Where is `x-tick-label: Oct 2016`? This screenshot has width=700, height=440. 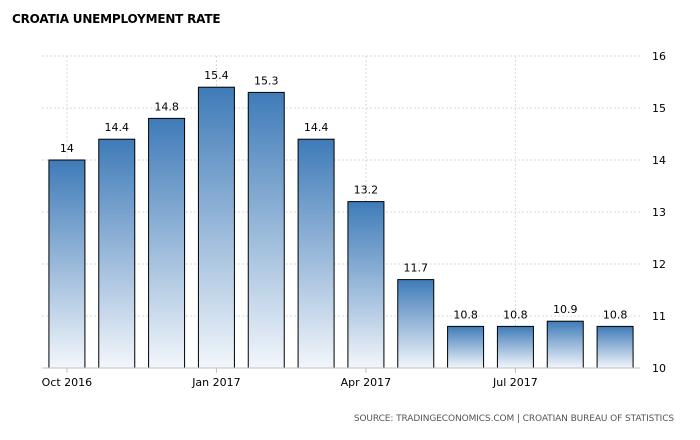
x-tick-label: Oct 2016 is located at coordinates (67, 382).